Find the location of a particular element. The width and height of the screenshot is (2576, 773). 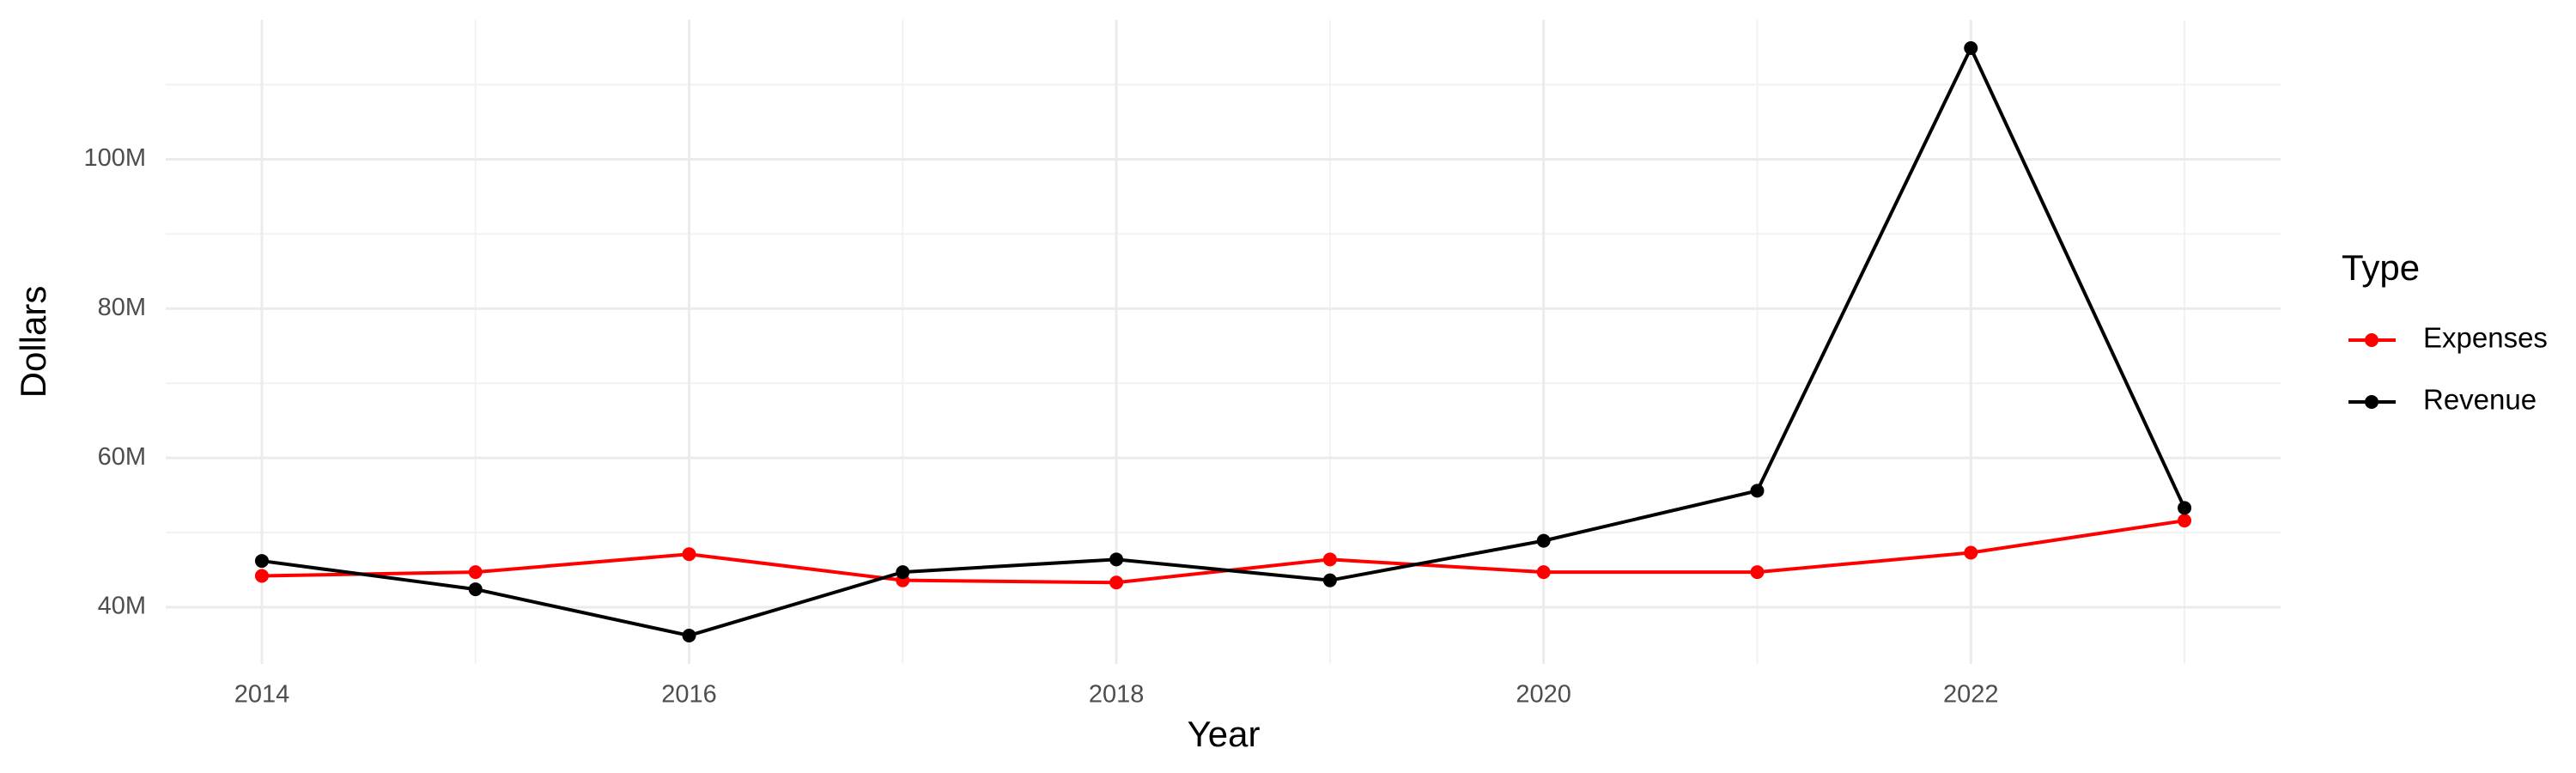

y-tick-label: 40M is located at coordinates (122, 606).